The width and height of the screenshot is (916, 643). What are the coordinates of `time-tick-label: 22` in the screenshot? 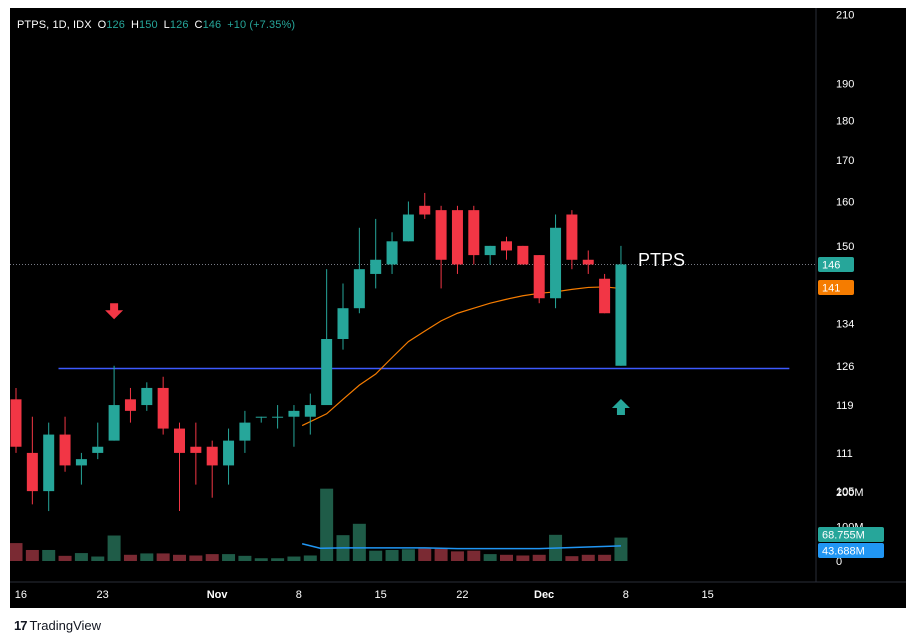 It's located at (462, 595).